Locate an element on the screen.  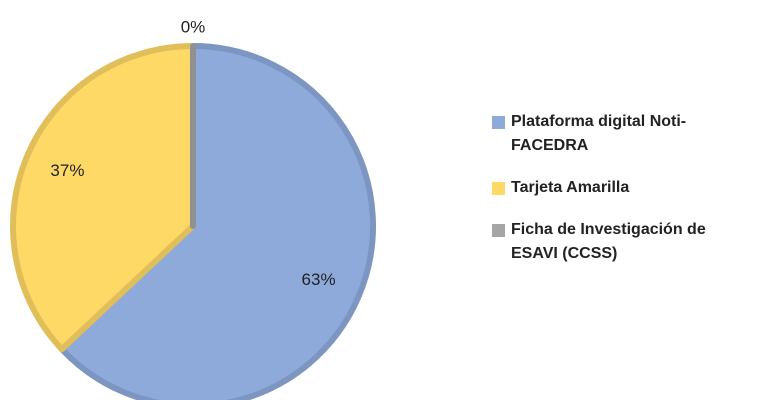
data-label: 0% is located at coordinates (193, 26).